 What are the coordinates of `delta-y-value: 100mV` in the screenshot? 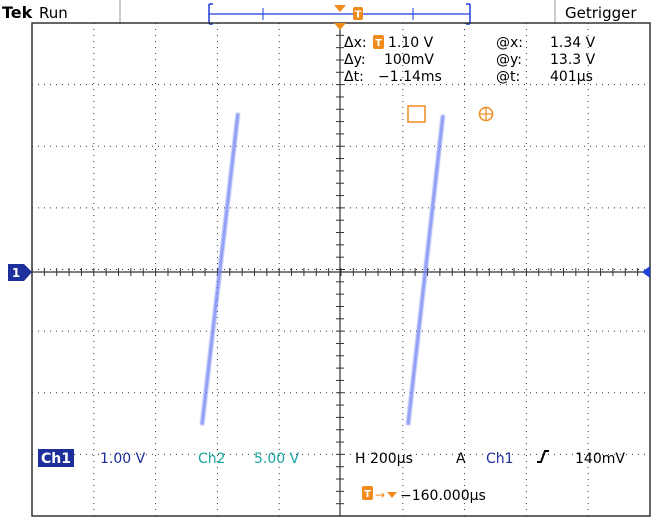 It's located at (409, 60).